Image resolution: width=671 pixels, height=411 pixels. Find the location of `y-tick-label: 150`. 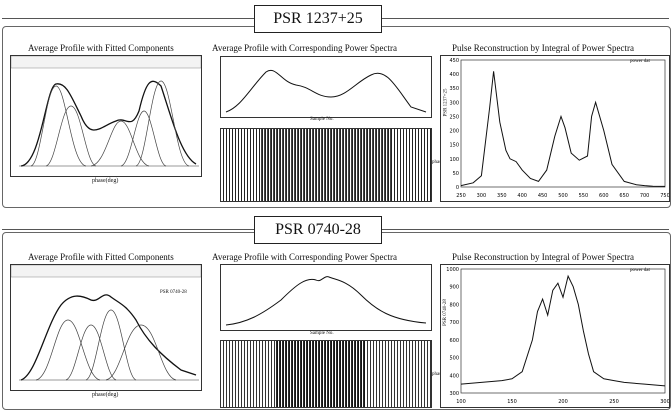

y-tick-label: 150 is located at coordinates (454, 146).